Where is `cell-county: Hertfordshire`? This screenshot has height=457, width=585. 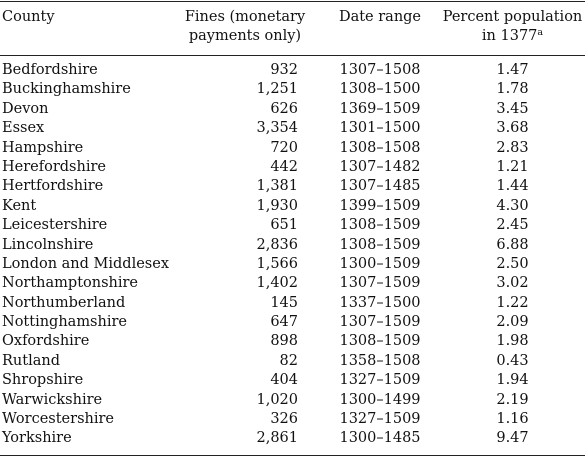 cell-county: Hertfordshire is located at coordinates (53, 186).